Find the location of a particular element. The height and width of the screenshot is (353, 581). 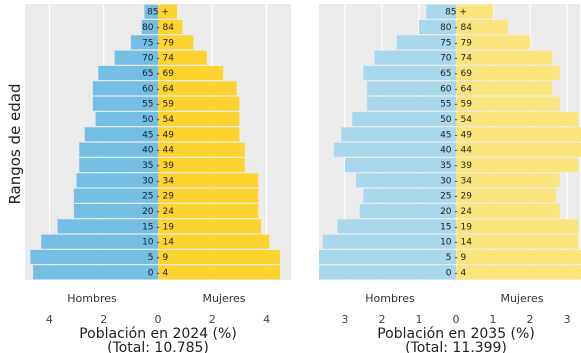

age-label: 5 - 9 is located at coordinates (456, 258).